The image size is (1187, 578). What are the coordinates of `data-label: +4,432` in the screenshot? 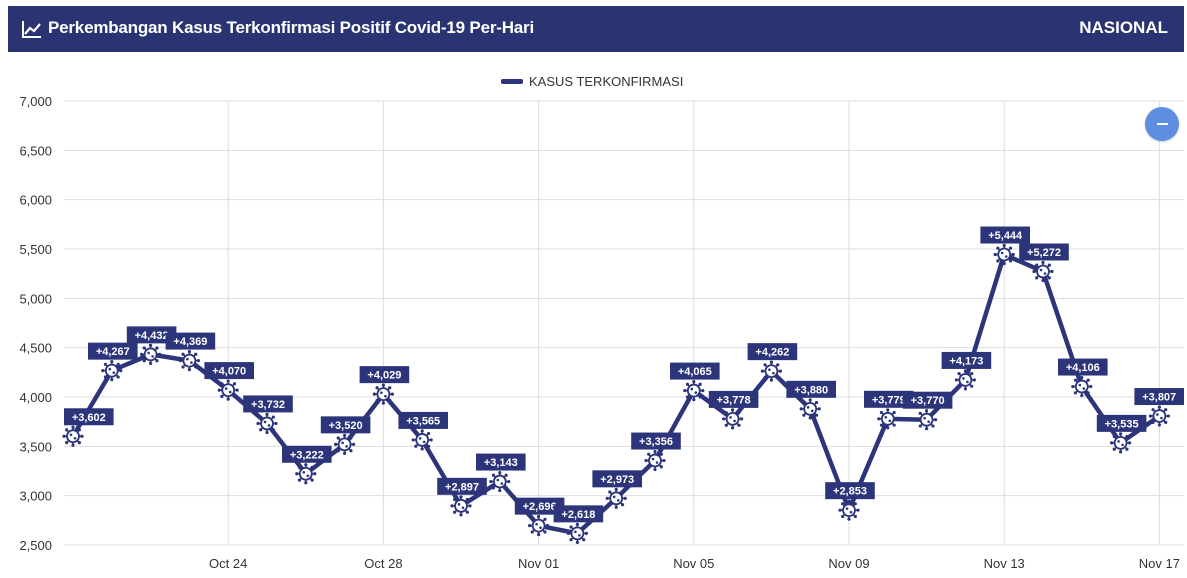 It's located at (151, 335).